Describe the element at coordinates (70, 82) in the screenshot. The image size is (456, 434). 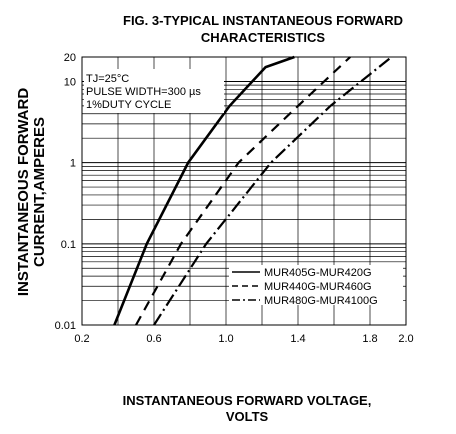
I see `y-tick-label: 10` at that location.